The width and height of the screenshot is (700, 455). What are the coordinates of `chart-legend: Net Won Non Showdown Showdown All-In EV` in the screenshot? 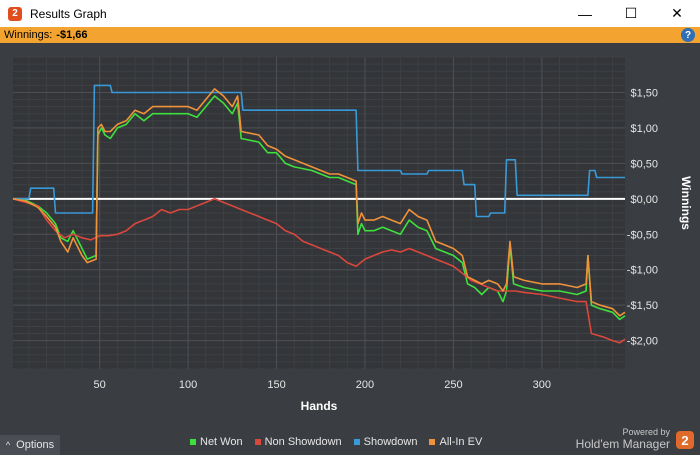 It's located at (342, 442).